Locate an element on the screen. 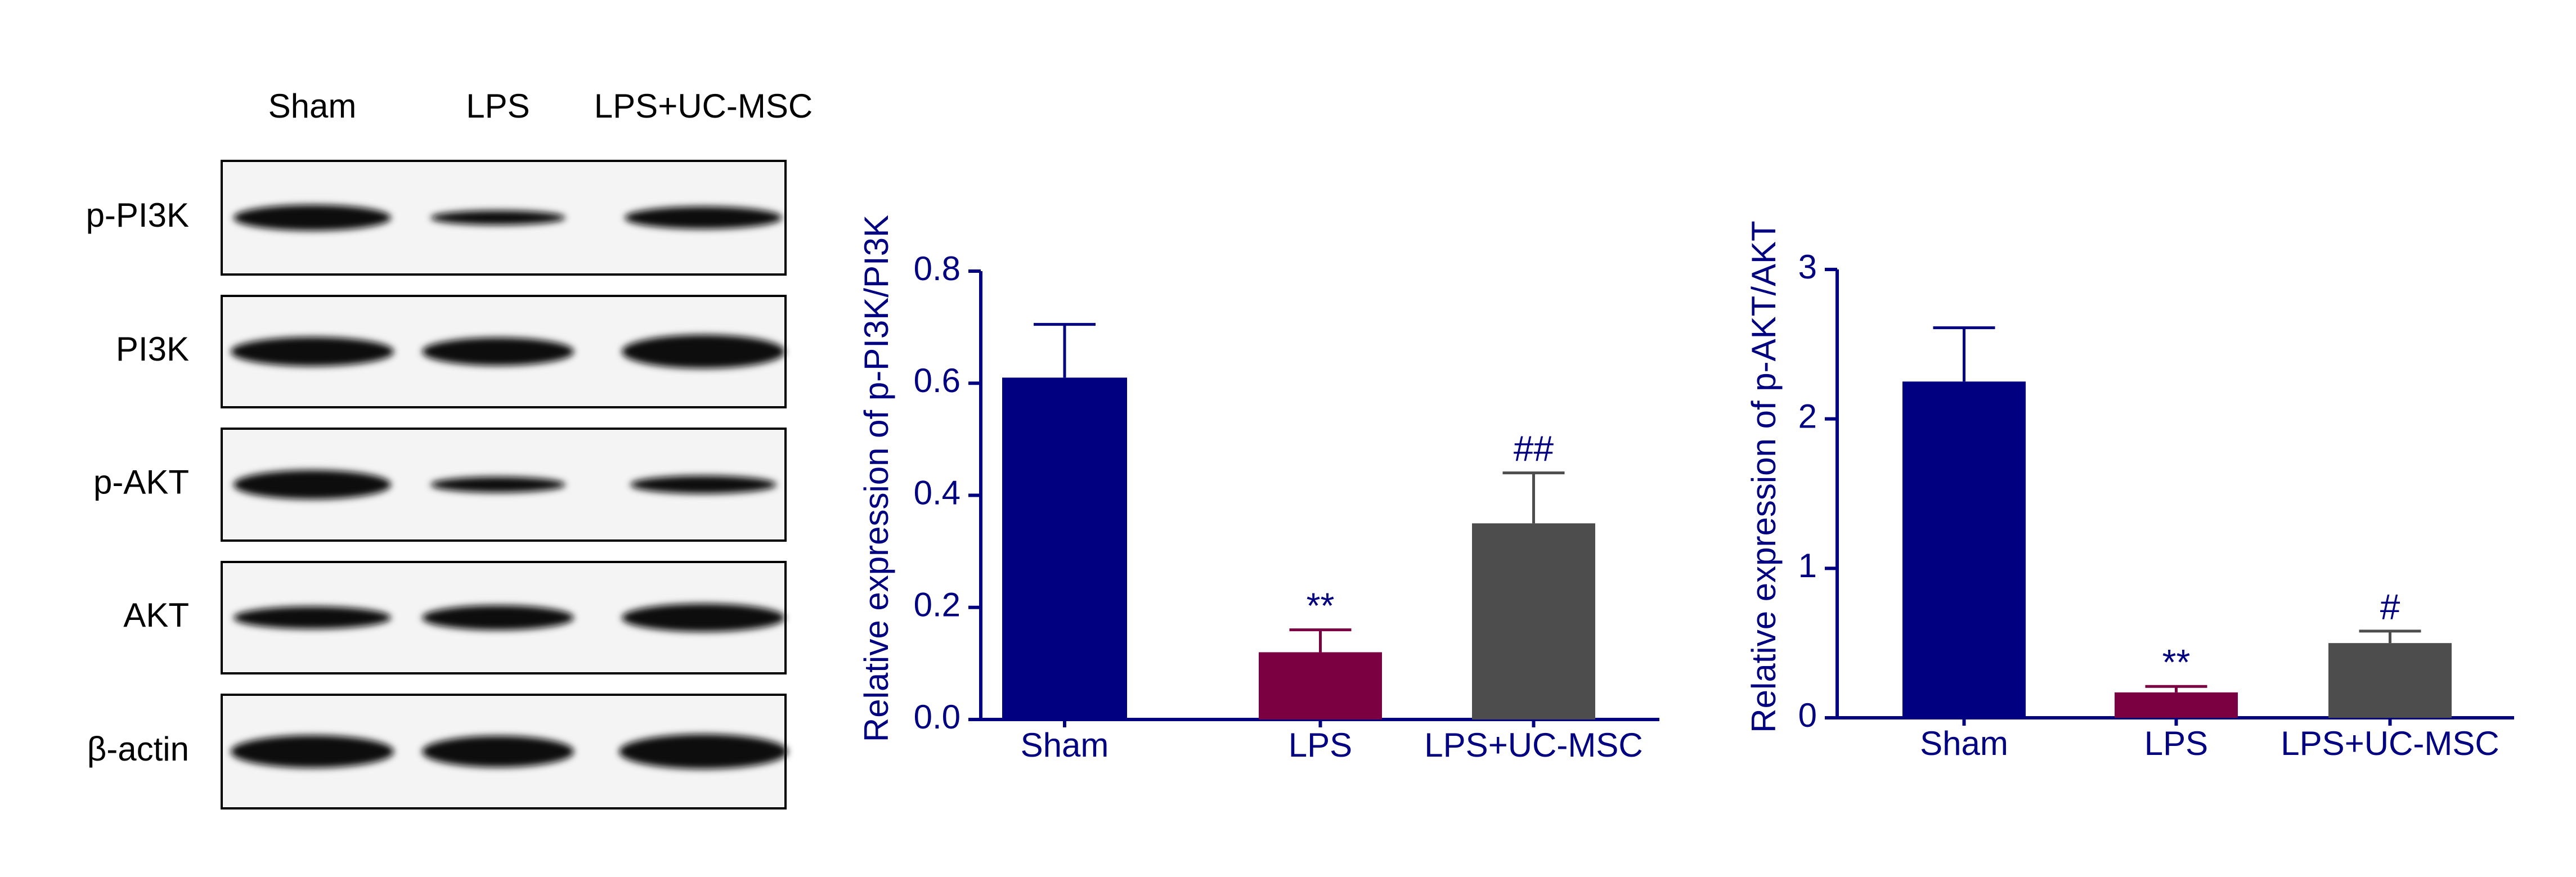 The image size is (2576, 877). row-label: AKT is located at coordinates (156, 615).